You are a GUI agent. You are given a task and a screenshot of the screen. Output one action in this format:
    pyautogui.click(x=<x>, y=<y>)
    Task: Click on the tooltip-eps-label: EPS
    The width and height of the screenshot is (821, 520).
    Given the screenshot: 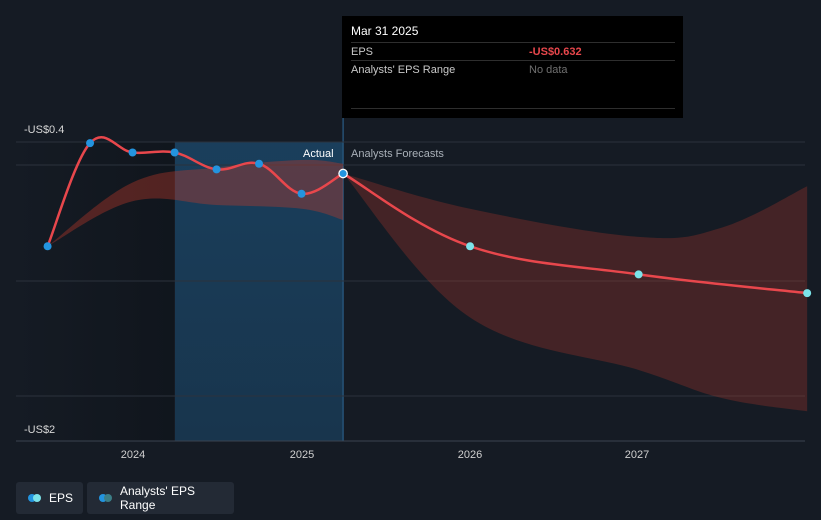 What is the action you would take?
    pyautogui.click(x=362, y=52)
    